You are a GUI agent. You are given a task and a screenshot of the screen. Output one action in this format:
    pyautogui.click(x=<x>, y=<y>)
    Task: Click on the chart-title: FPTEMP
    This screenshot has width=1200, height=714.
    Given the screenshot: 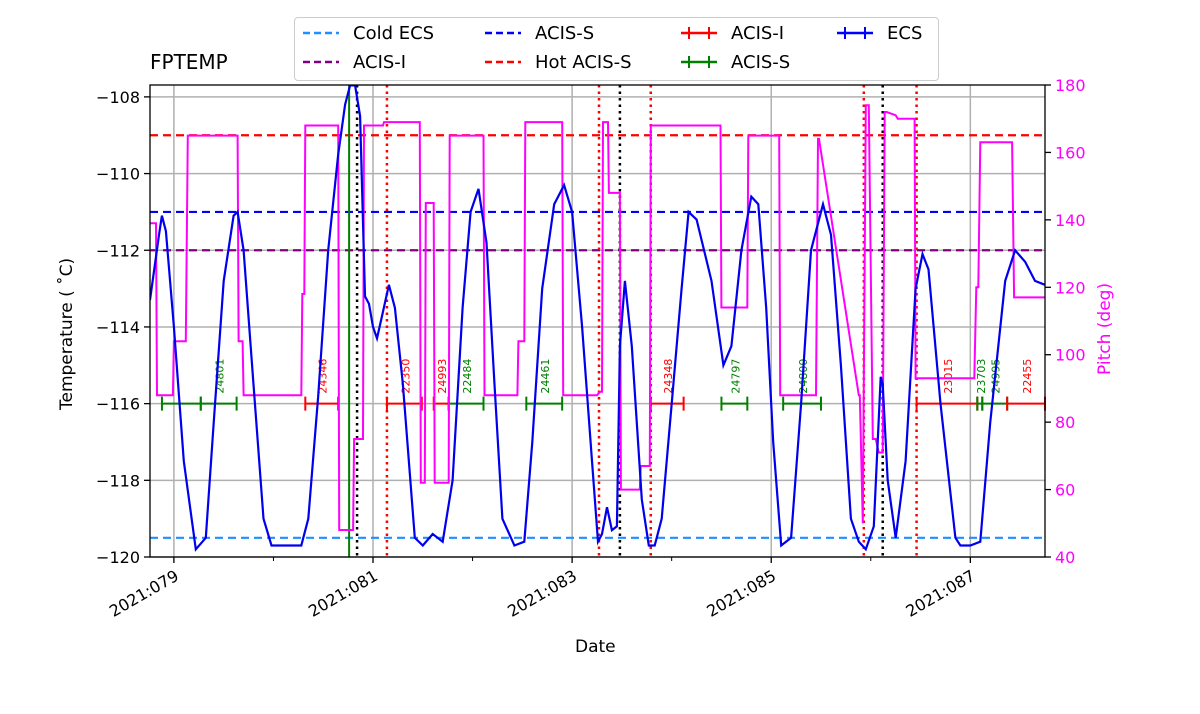 What is the action you would take?
    pyautogui.click(x=189, y=62)
    